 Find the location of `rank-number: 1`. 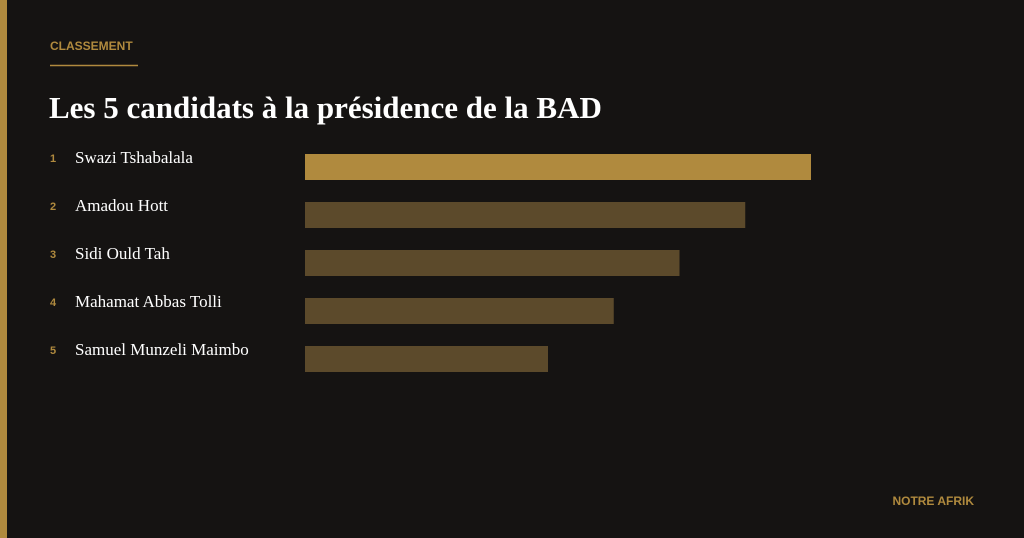

rank-number: 1 is located at coordinates (53, 159).